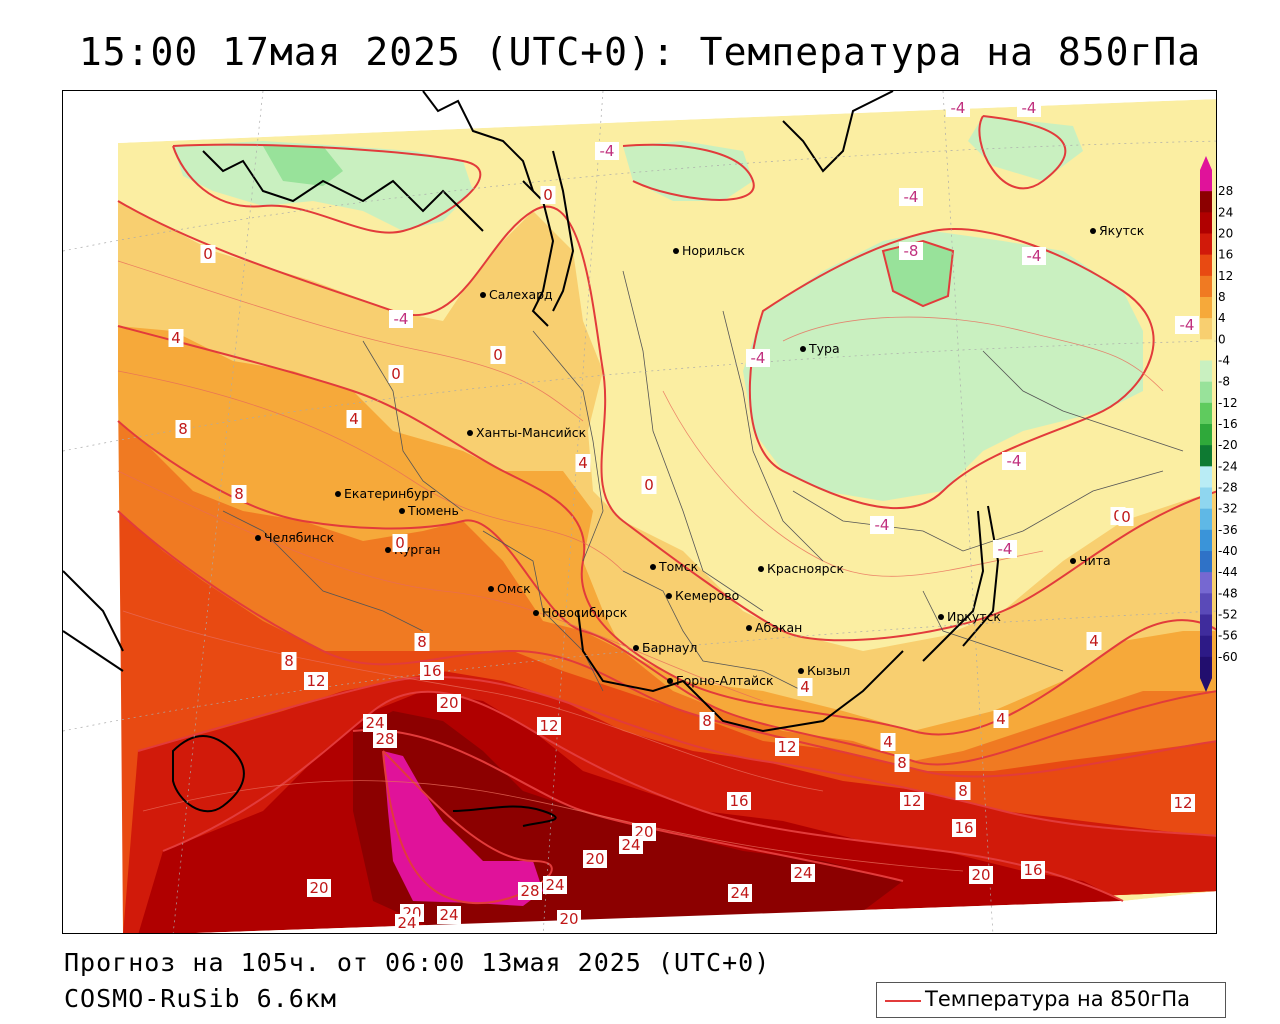 This screenshot has height=1024, width=1280. I want to click on city-label: Салехард, so click(521, 294).